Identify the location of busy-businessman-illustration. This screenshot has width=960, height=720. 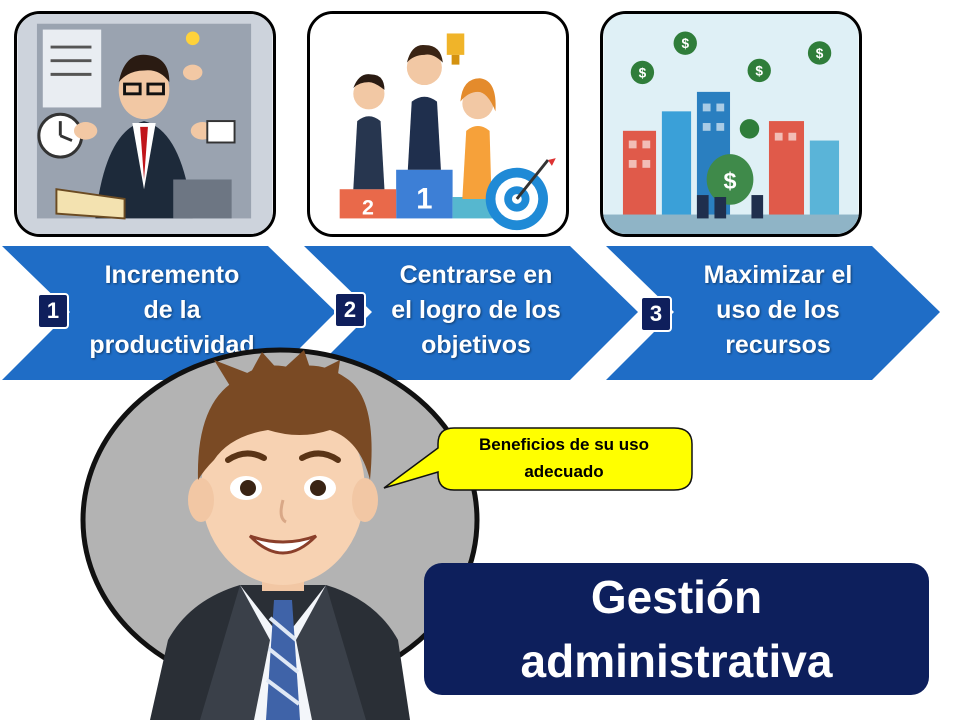
(145, 124).